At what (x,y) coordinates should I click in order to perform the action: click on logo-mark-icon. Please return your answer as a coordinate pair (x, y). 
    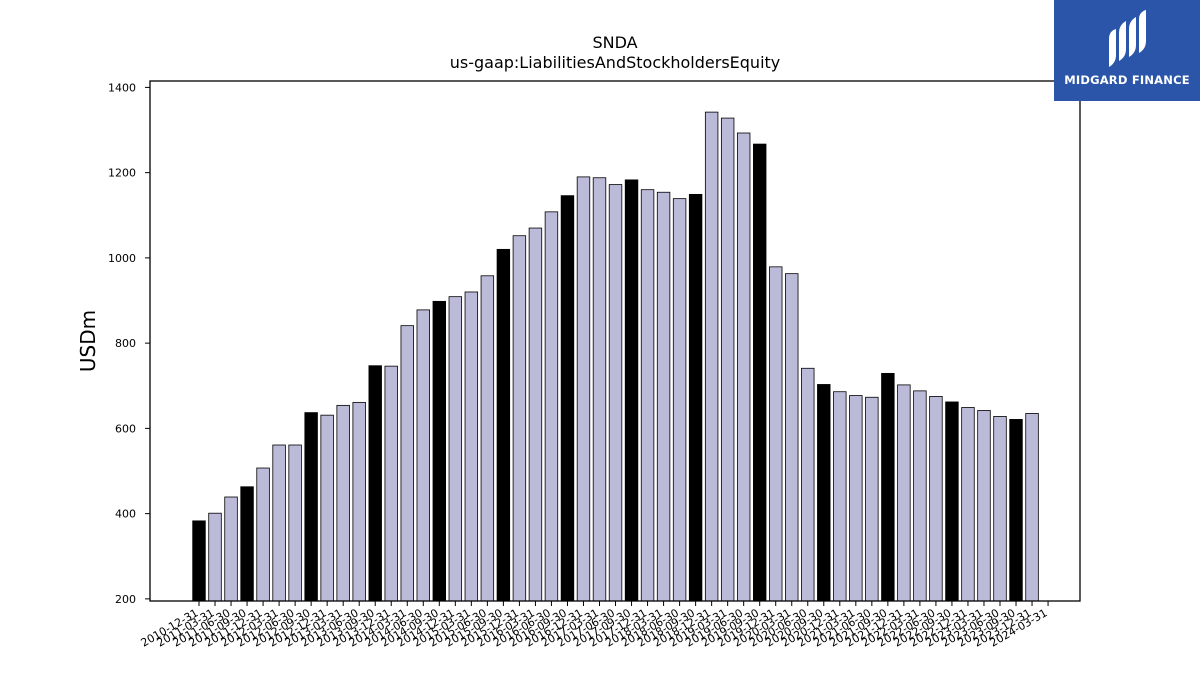
    Looking at the image, I should click on (1127, 38).